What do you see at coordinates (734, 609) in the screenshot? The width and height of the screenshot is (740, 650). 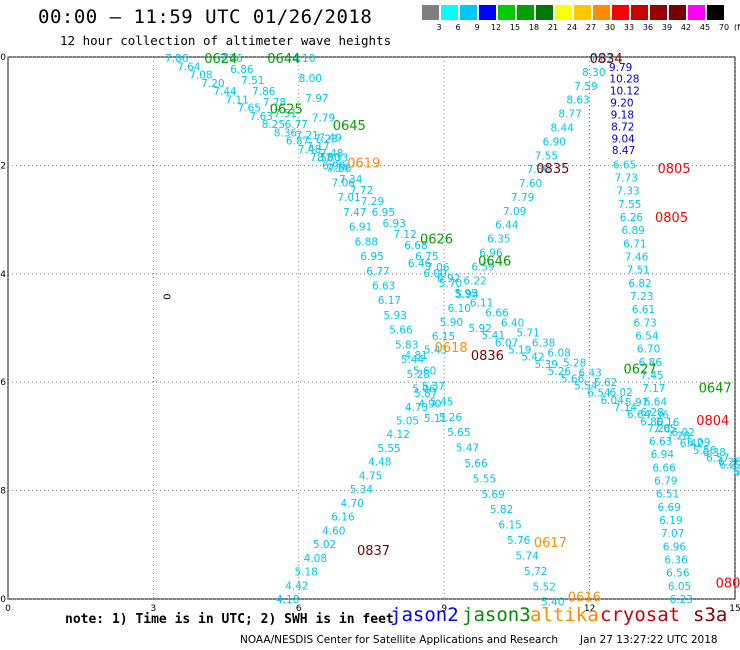 I see `x-tick-label: 15` at bounding box center [734, 609].